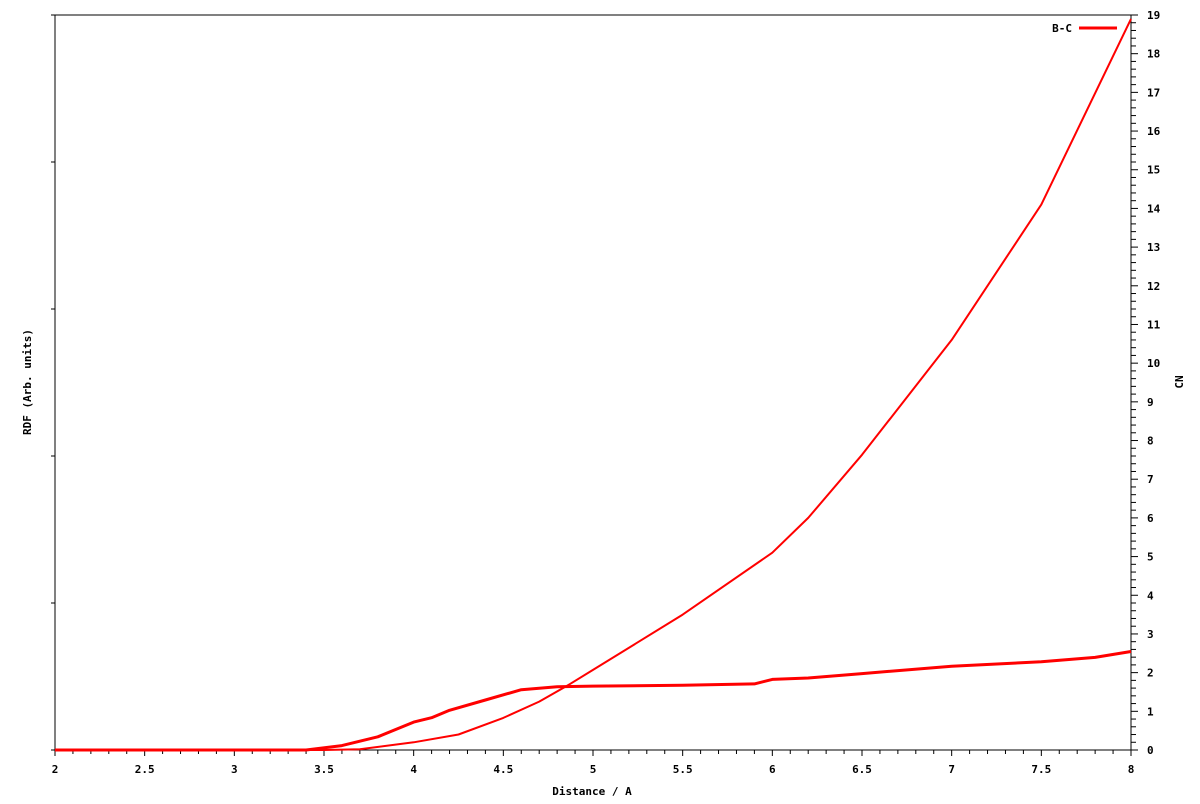  What do you see at coordinates (1153, 286) in the screenshot?
I see `right-tick-label: 12` at bounding box center [1153, 286].